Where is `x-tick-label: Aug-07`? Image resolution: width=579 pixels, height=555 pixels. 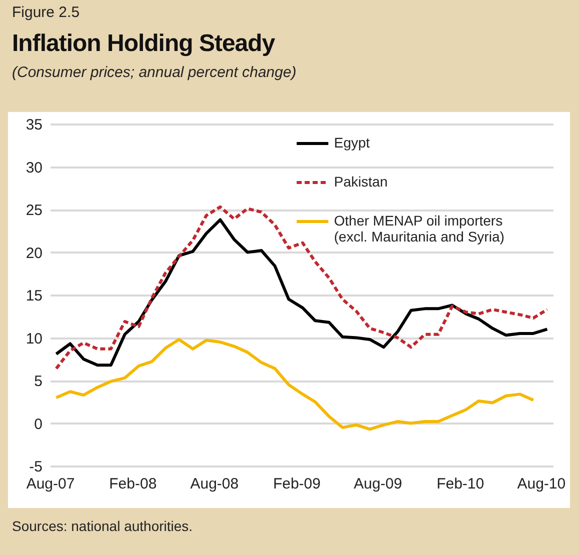 x-tick-label: Aug-07 is located at coordinates (50, 484).